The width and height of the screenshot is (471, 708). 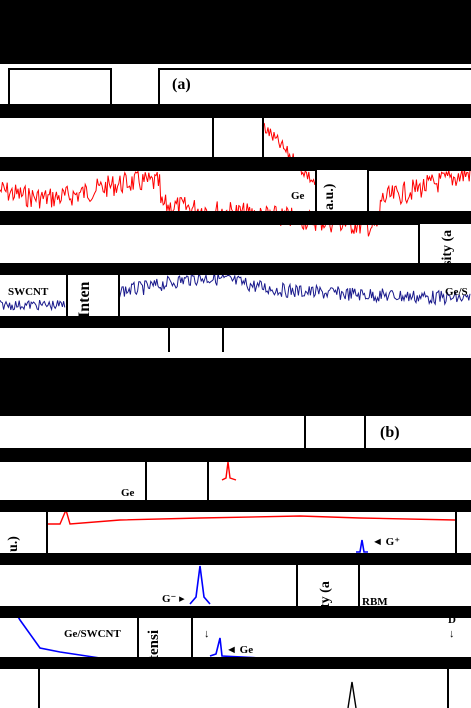 I want to click on panel-tag: (a), so click(x=181, y=84).